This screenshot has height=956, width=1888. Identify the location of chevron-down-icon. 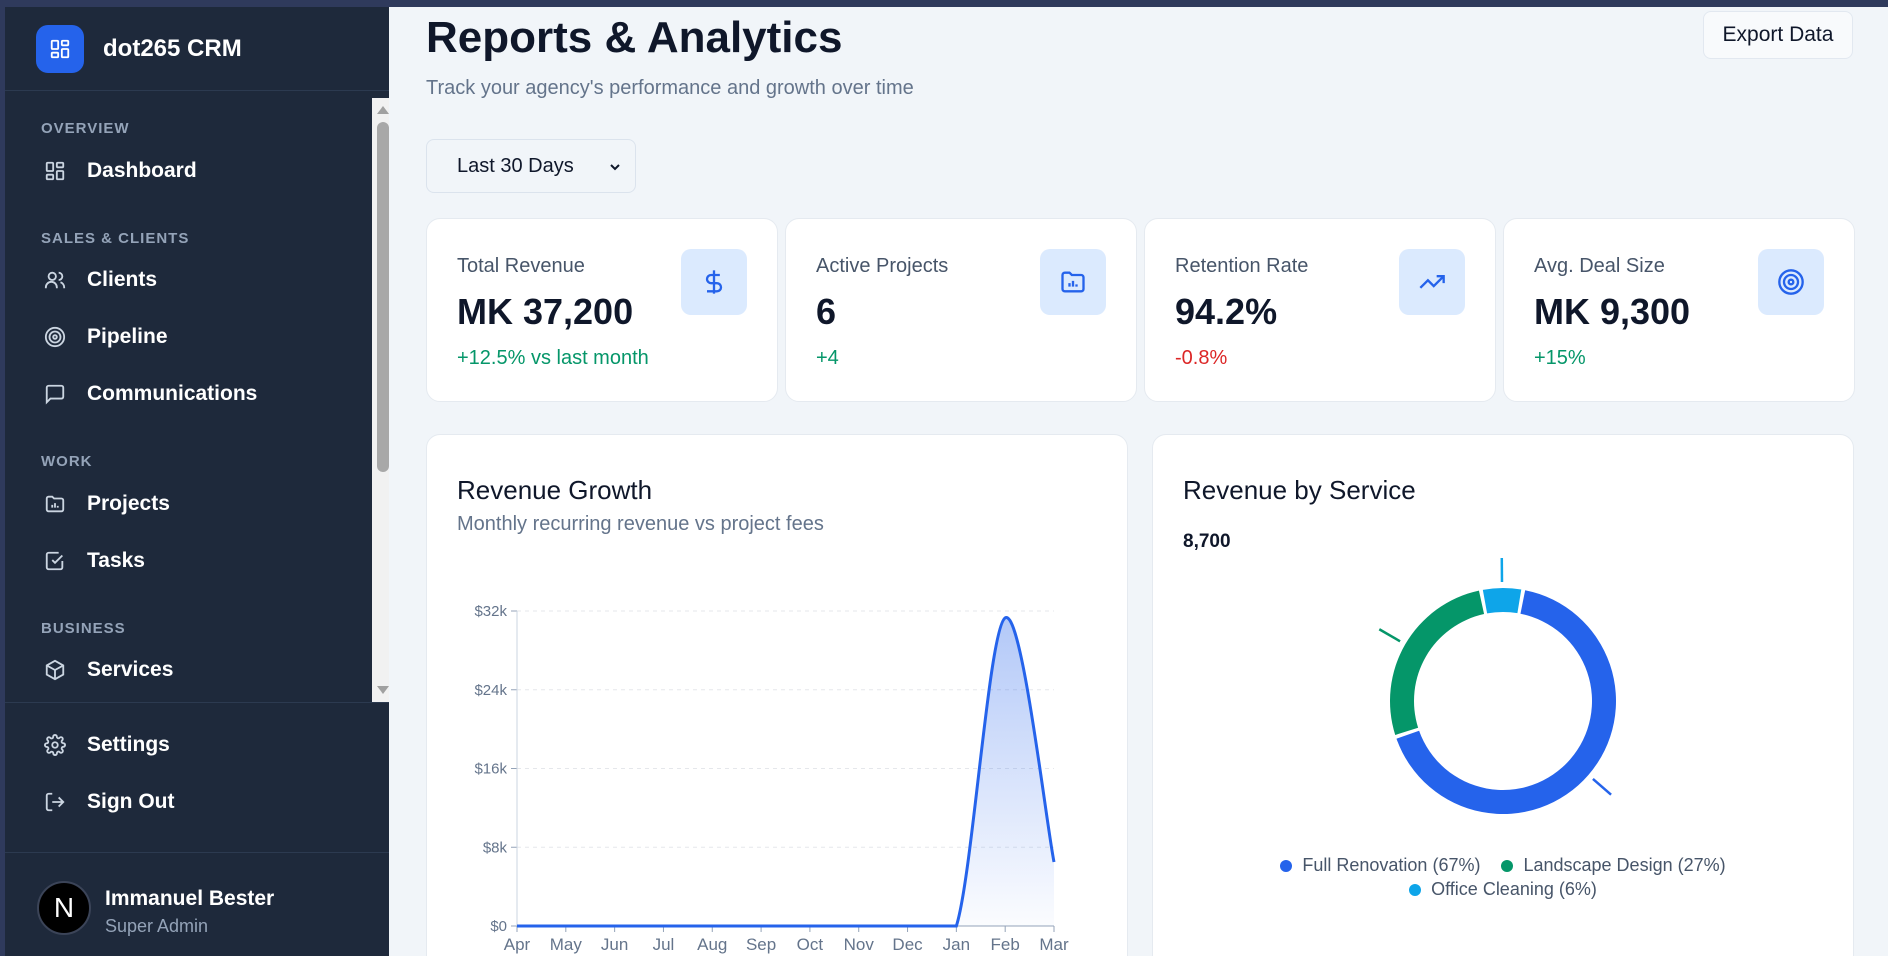
(615, 169).